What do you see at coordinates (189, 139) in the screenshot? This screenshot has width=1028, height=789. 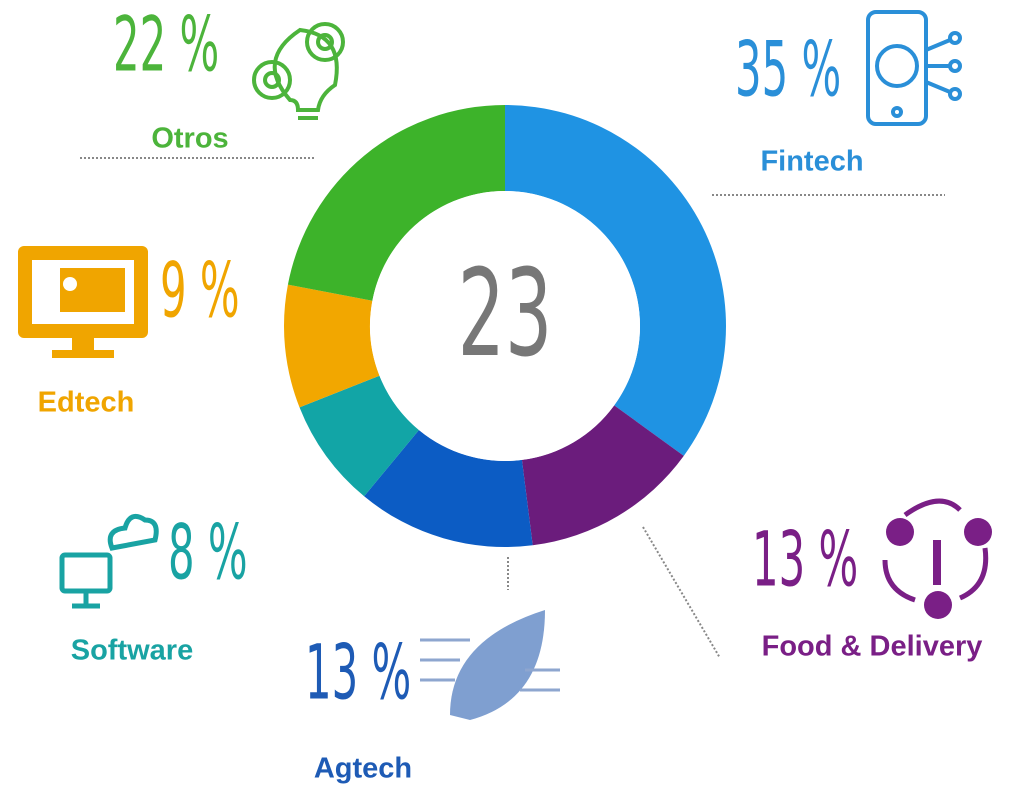 I see `category-label: Otros` at bounding box center [189, 139].